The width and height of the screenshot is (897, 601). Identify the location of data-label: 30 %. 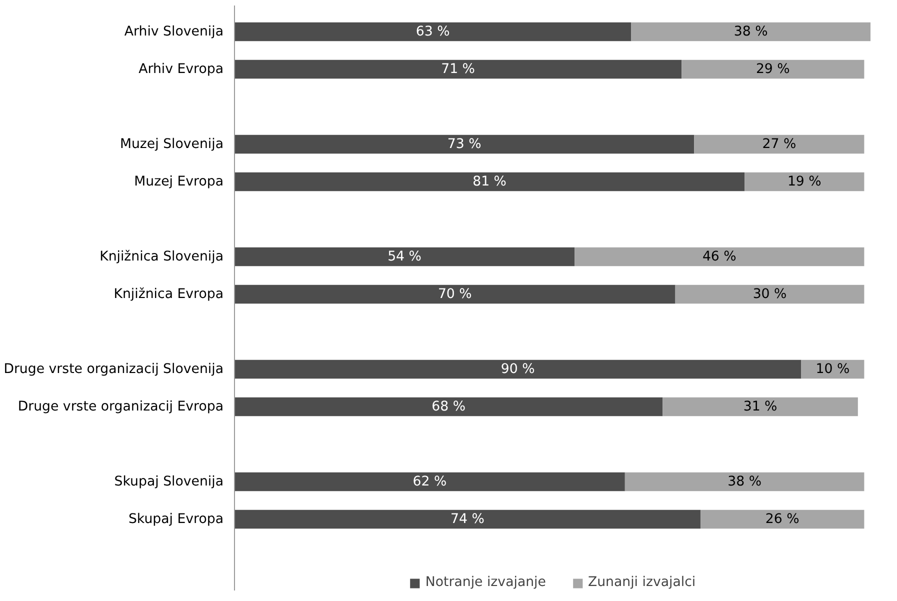
(769, 294).